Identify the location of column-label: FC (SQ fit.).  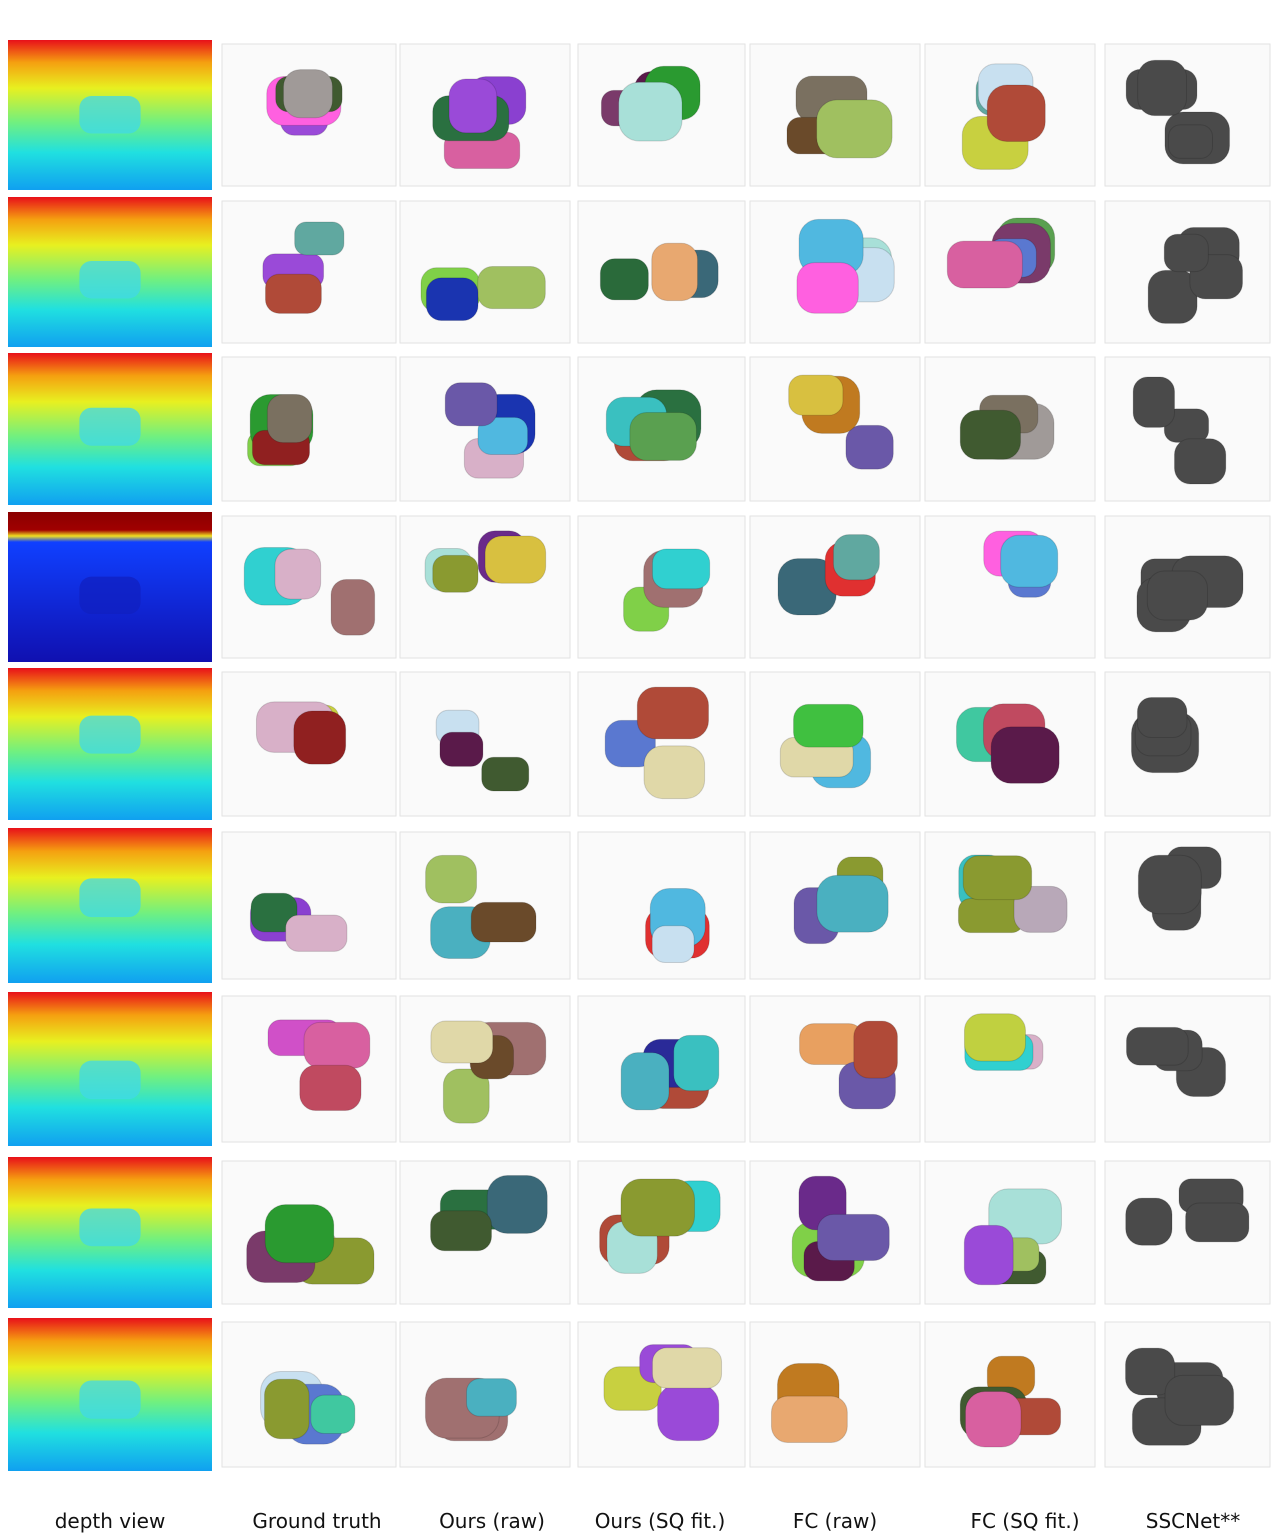
(1024, 1521).